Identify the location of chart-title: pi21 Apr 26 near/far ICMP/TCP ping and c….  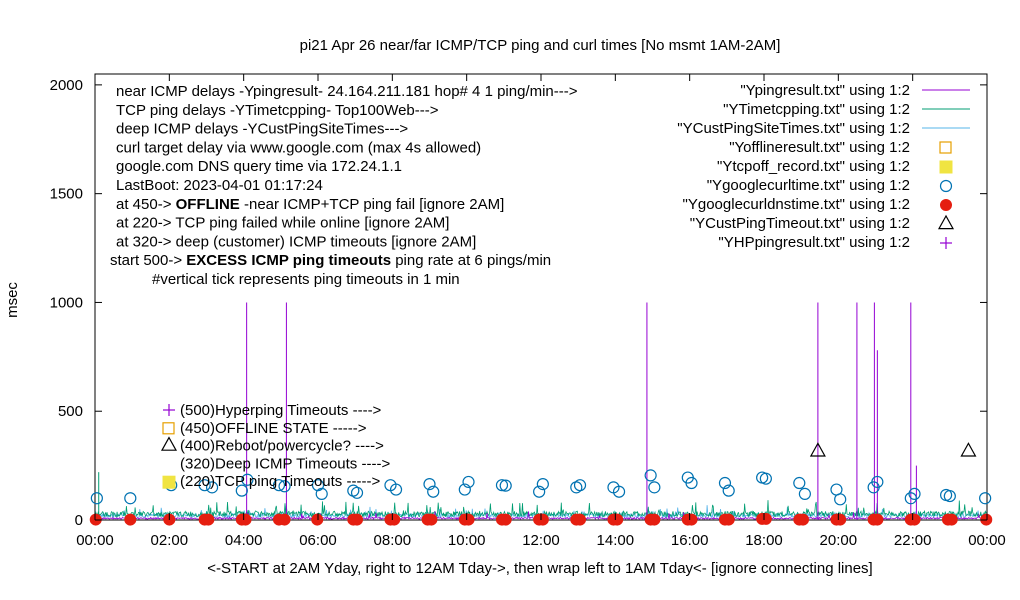
(540, 45).